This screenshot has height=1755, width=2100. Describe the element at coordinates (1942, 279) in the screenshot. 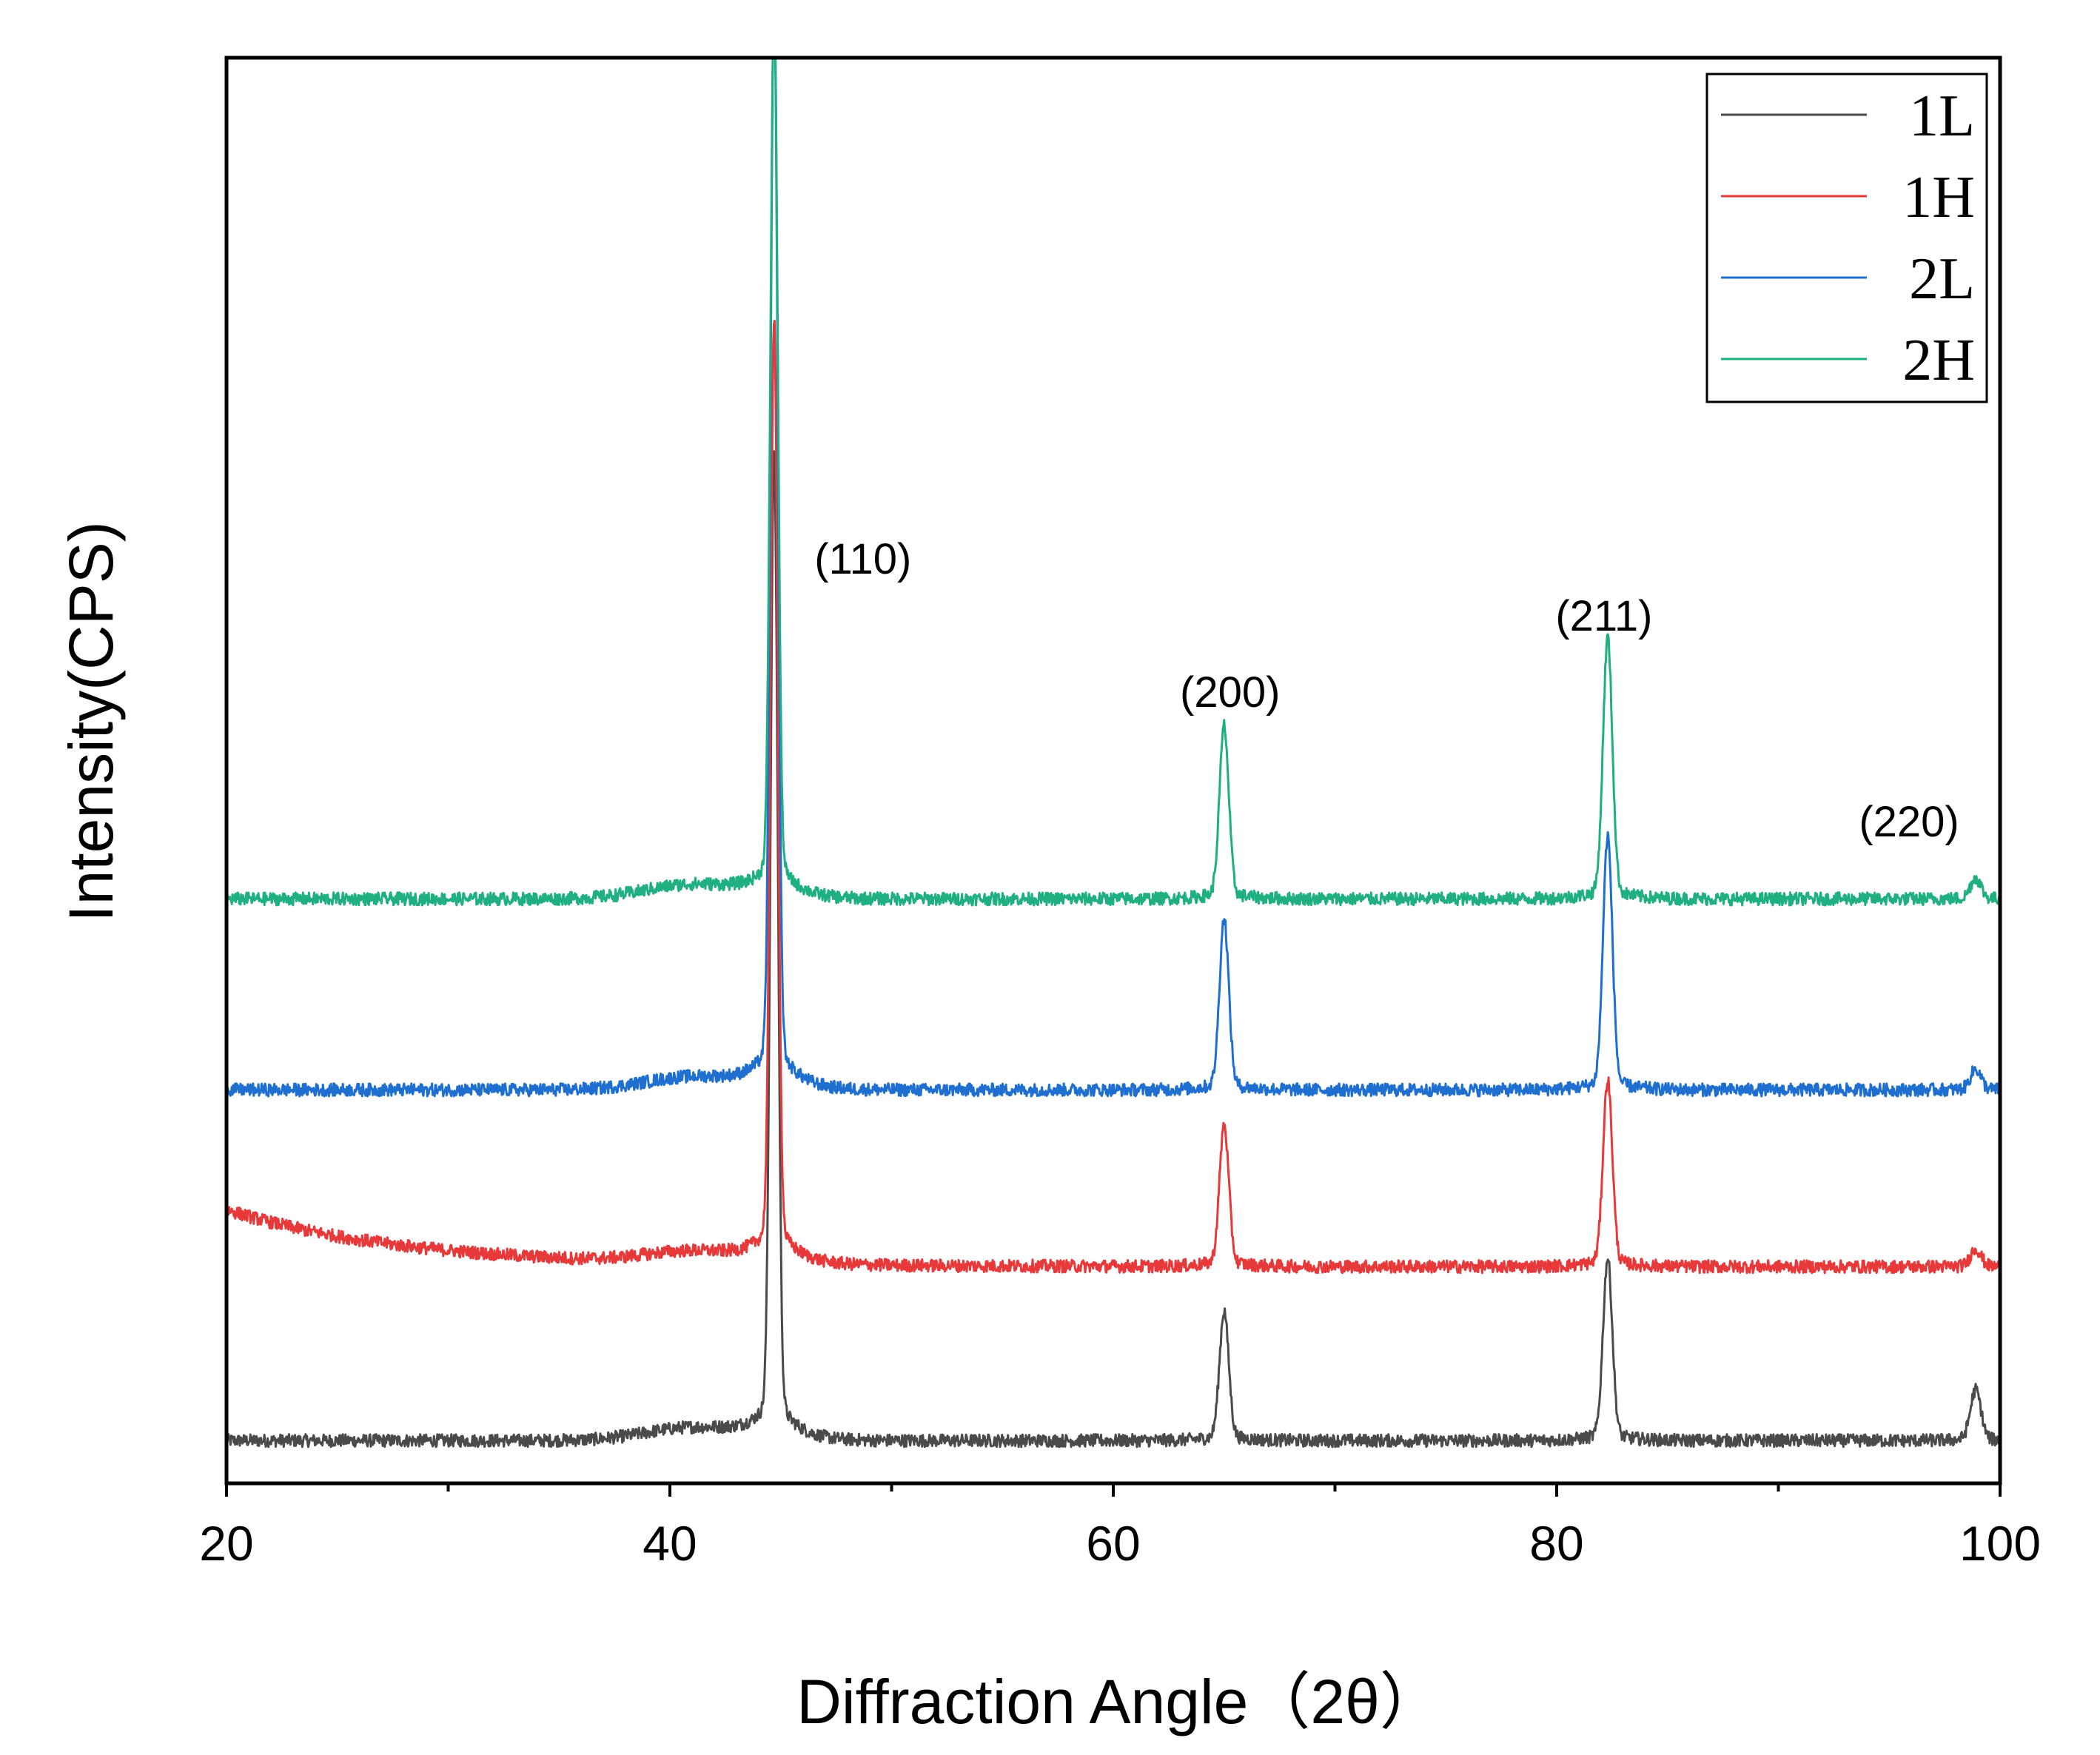

I see `legend-label-2L: 2L` at that location.